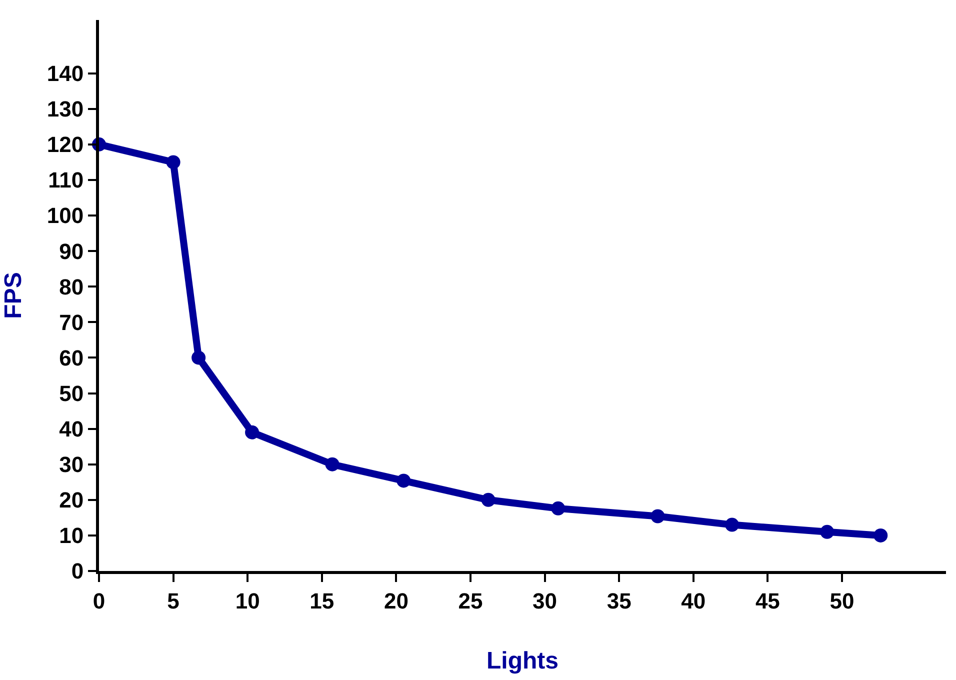  What do you see at coordinates (247, 601) in the screenshot?
I see `x-tick-label: 10` at bounding box center [247, 601].